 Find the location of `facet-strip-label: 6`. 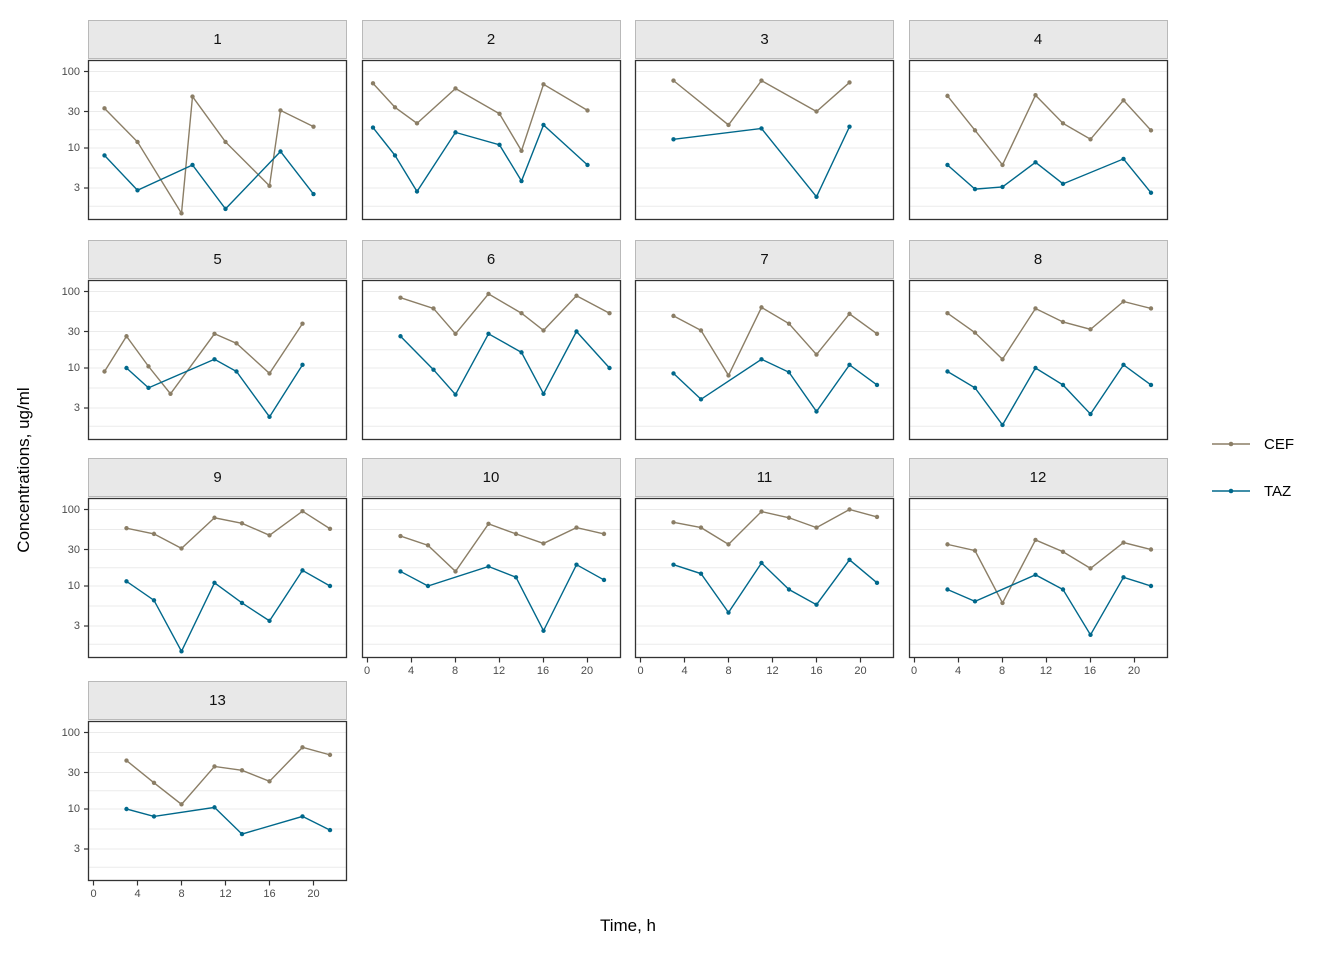

facet-strip-label: 6 is located at coordinates (491, 259).